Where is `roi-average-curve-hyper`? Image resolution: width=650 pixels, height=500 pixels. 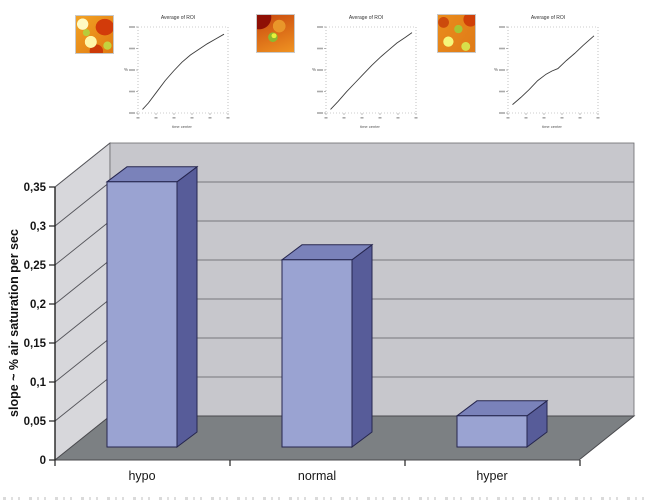
roi-average-curve-hyper is located at coordinates (549, 72).